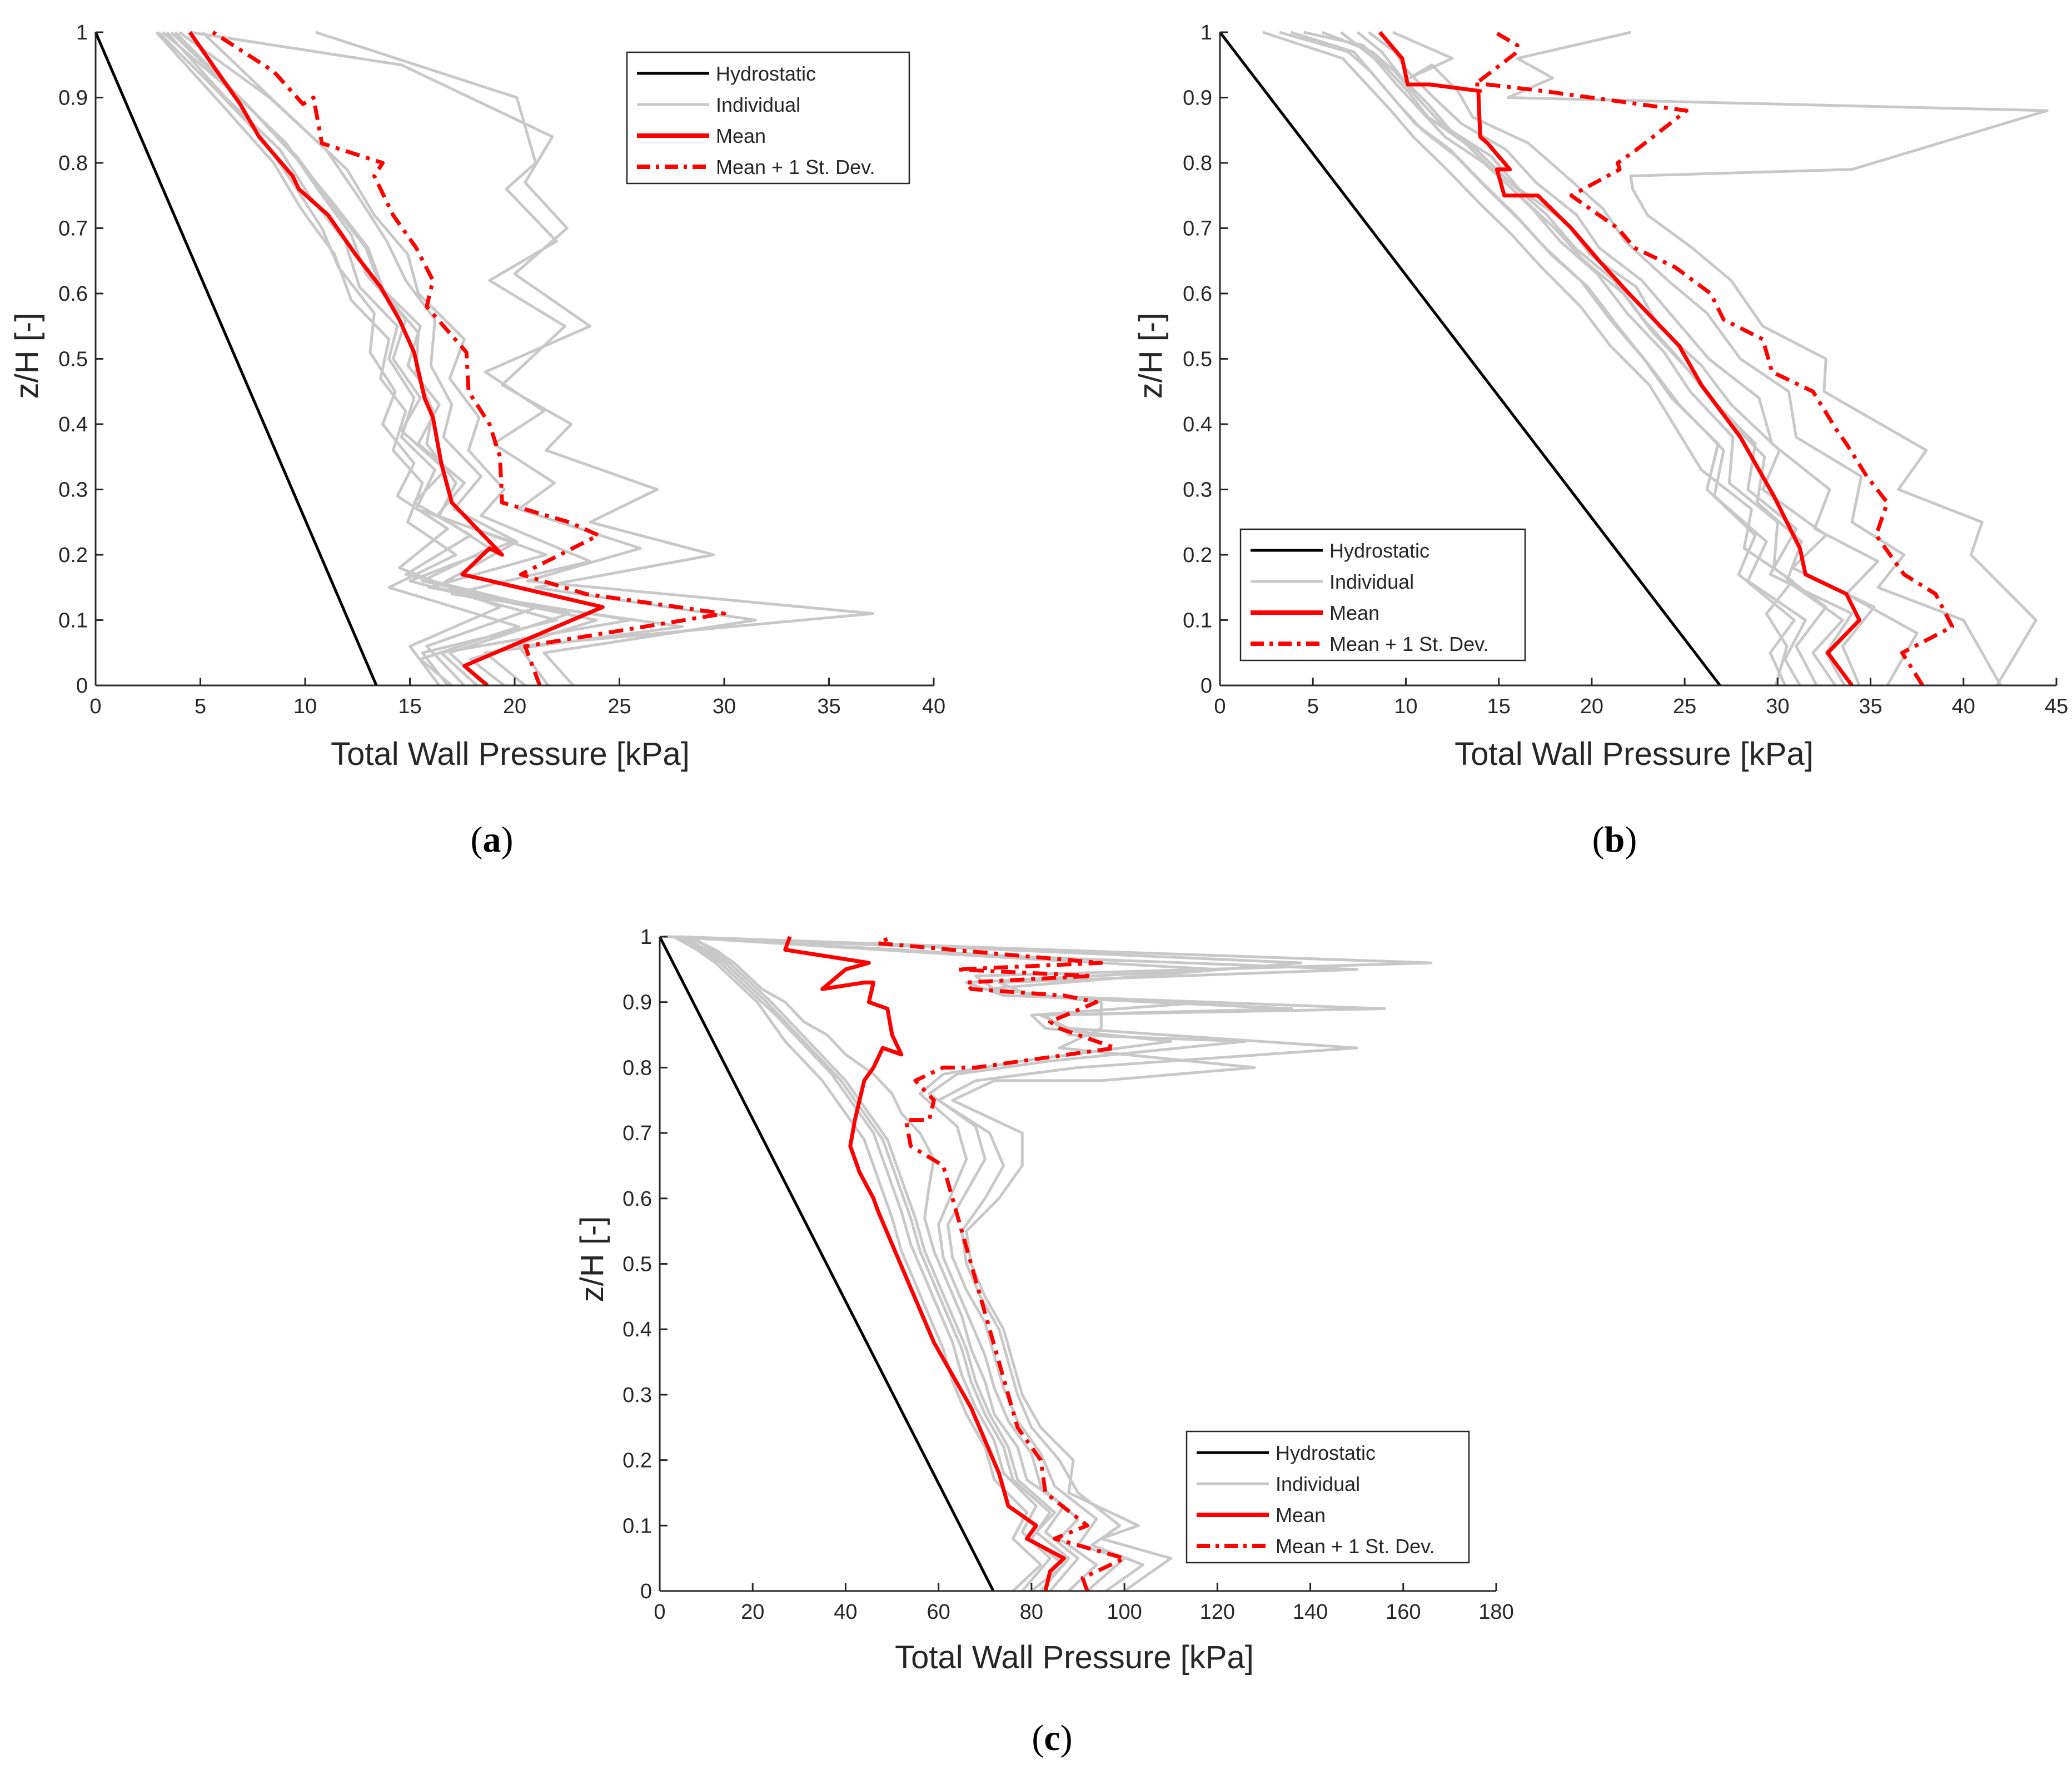 The image size is (2072, 1765). Describe the element at coordinates (200, 706) in the screenshot. I see `x-tick-label: 5` at that location.